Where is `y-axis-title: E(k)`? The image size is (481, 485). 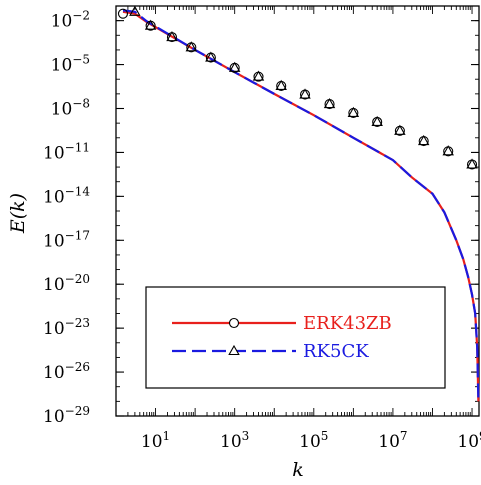
y-axis-title: E(k) is located at coordinates (18, 213).